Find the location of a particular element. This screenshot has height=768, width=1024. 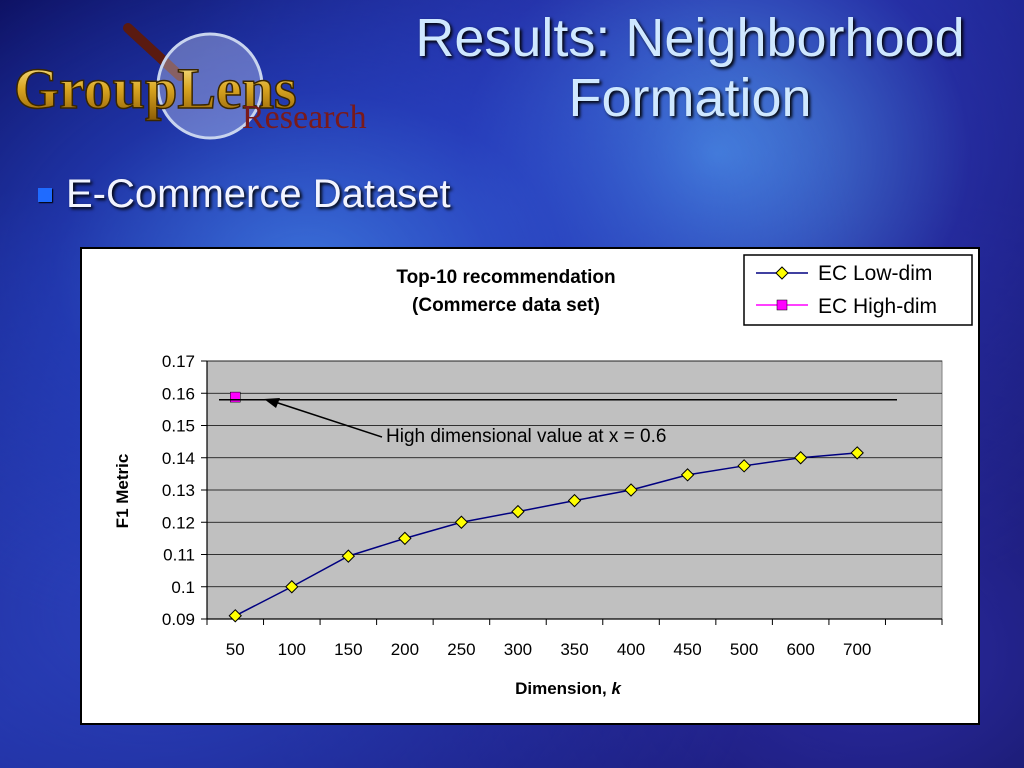

x-tick-label: 300 is located at coordinates (518, 649).